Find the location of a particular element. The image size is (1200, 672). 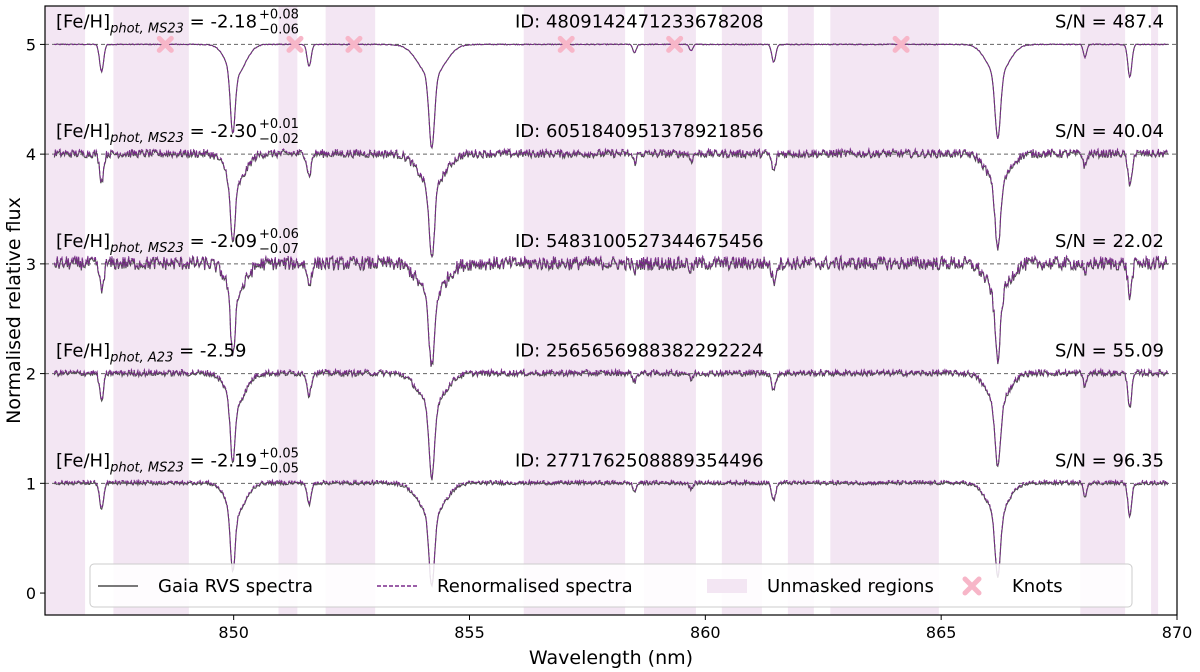

metallicity-error-down: −0.07 is located at coordinates (279, 249).